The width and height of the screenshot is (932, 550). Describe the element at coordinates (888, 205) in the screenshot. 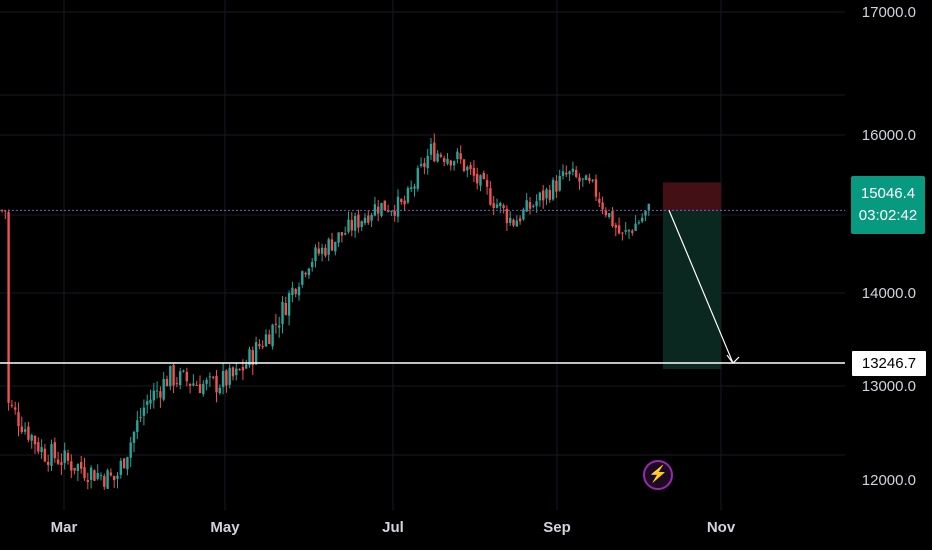

I see `current-price-badge: 15046.4 03:02:42` at that location.